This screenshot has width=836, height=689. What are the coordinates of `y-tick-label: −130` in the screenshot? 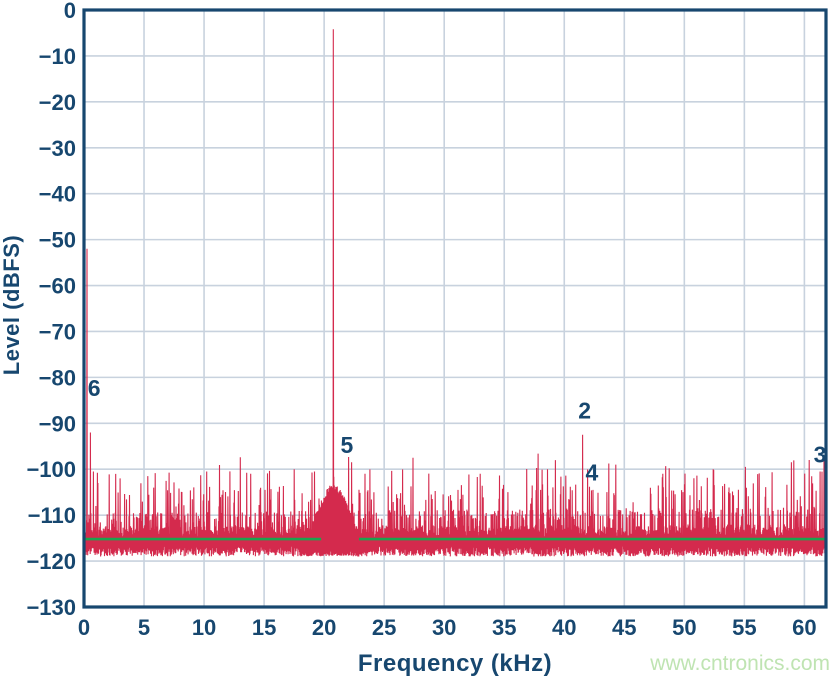 It's located at (51, 607).